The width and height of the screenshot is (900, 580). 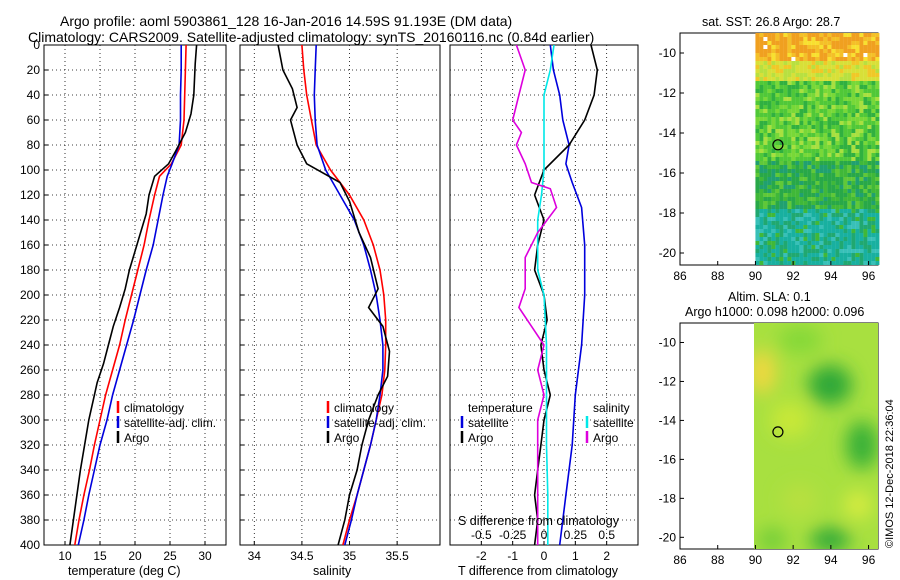 What do you see at coordinates (34, 95) in the screenshot?
I see `depth-tick-label: 40` at bounding box center [34, 95].